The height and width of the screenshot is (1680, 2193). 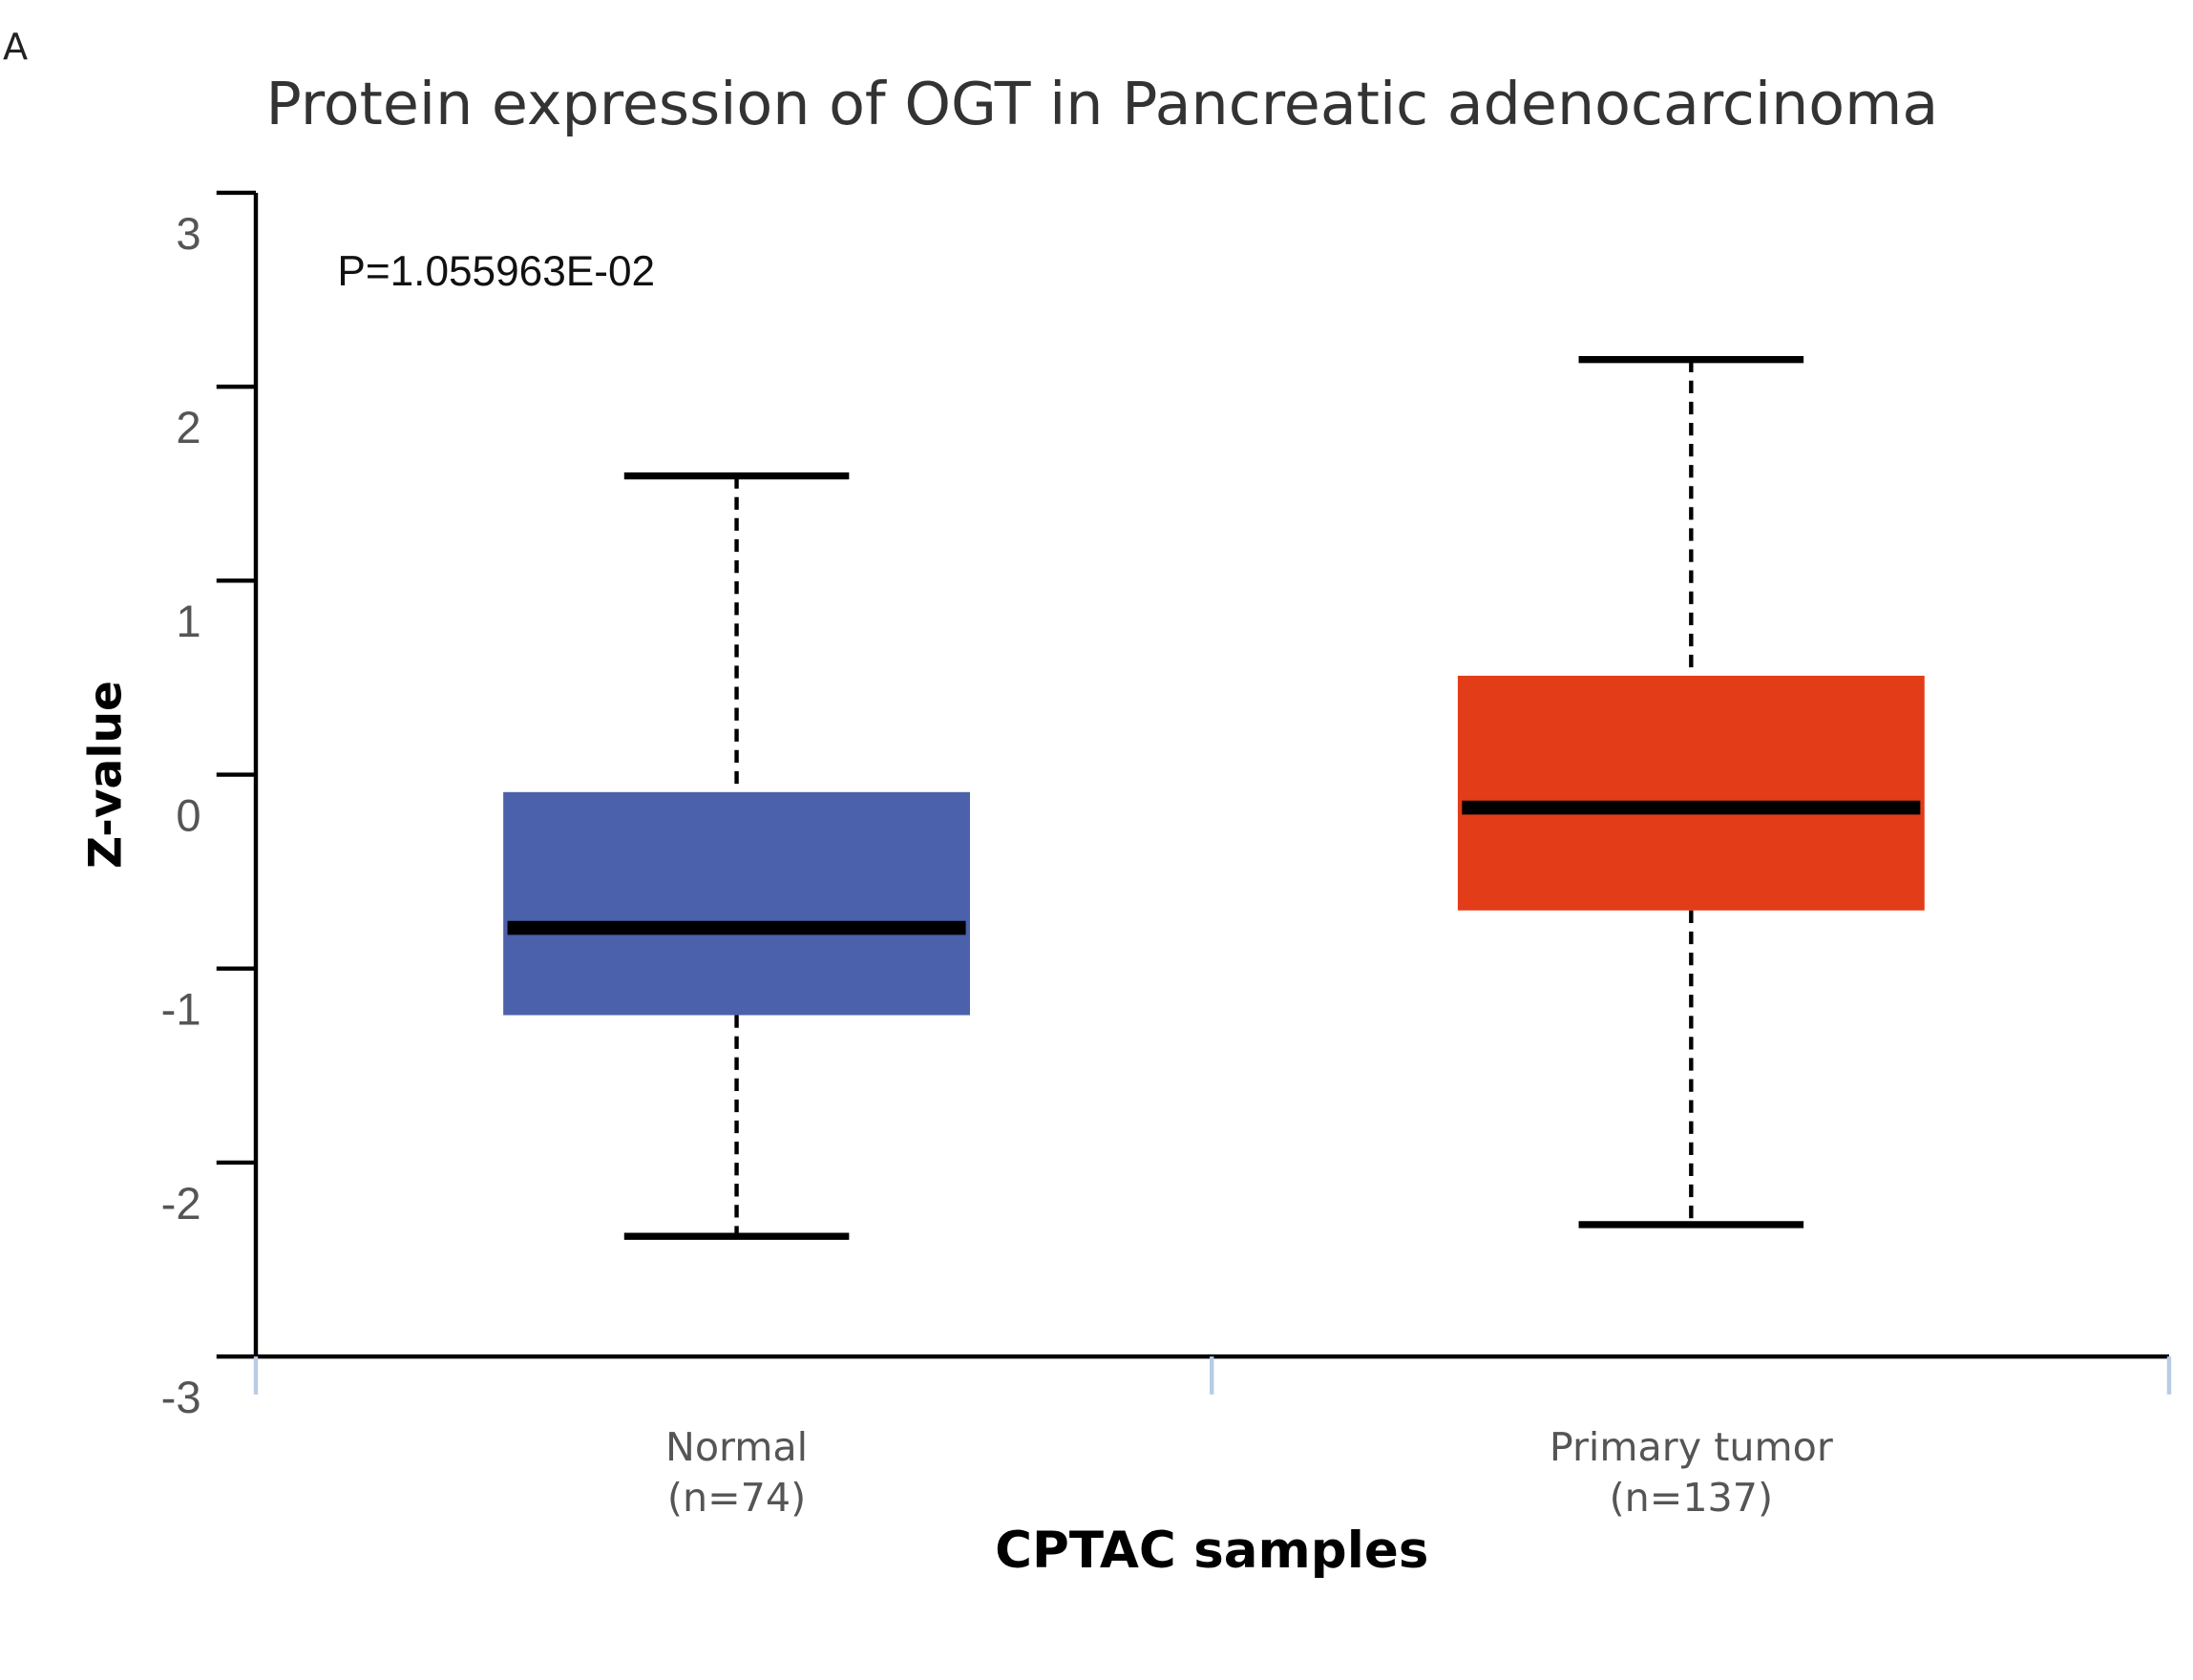 I want to click on panel-label: A, so click(x=16, y=48).